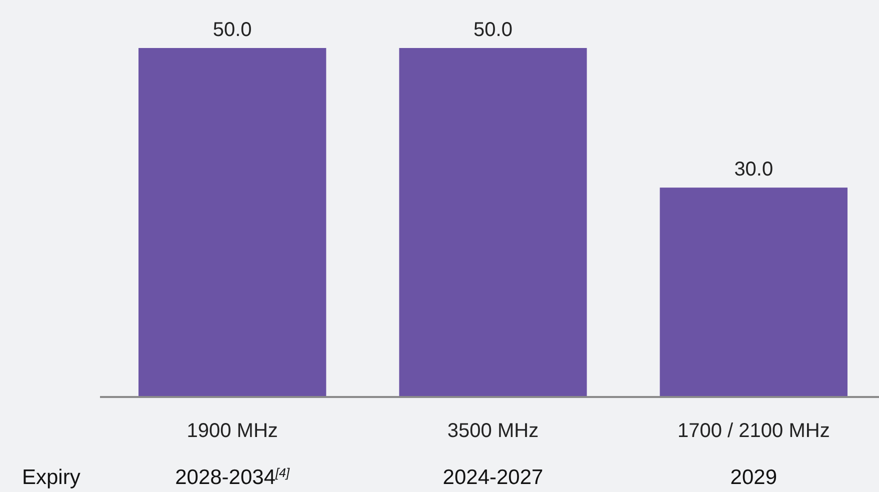  Describe the element at coordinates (493, 431) in the screenshot. I see `x-tick-label: 3500 MHz` at that location.